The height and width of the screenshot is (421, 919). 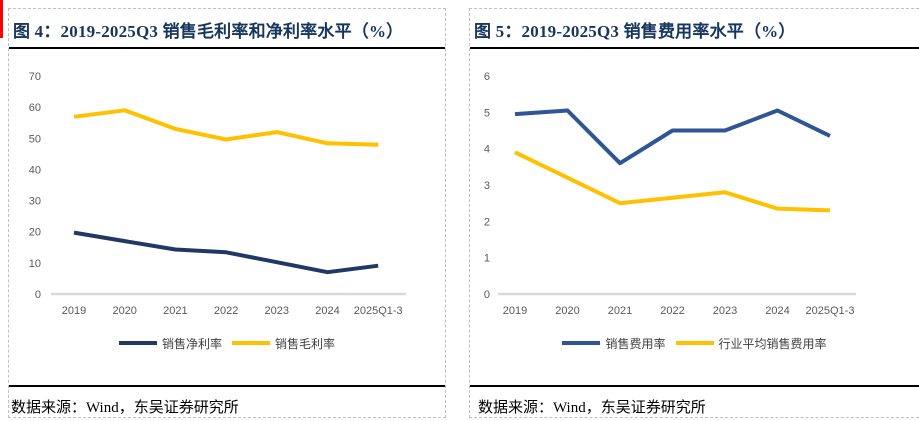 I want to click on y-tick-label: 60, so click(x=35, y=108).